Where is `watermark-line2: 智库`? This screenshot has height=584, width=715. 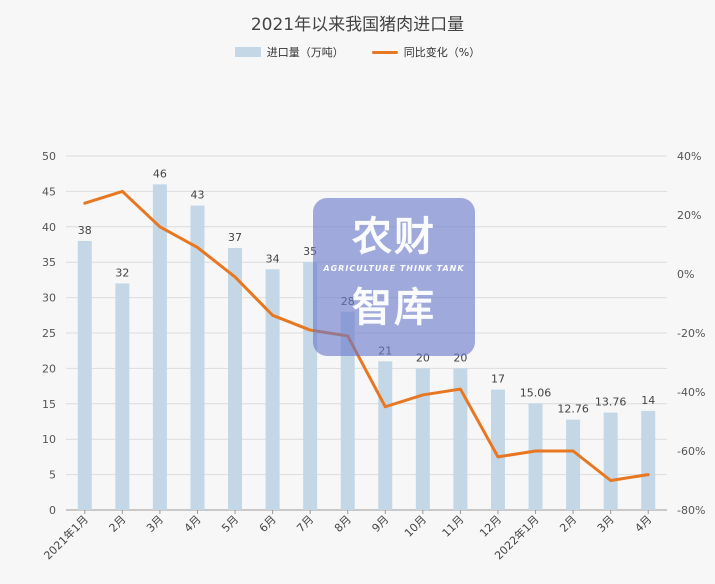 watermark-line2: 智库 is located at coordinates (394, 308).